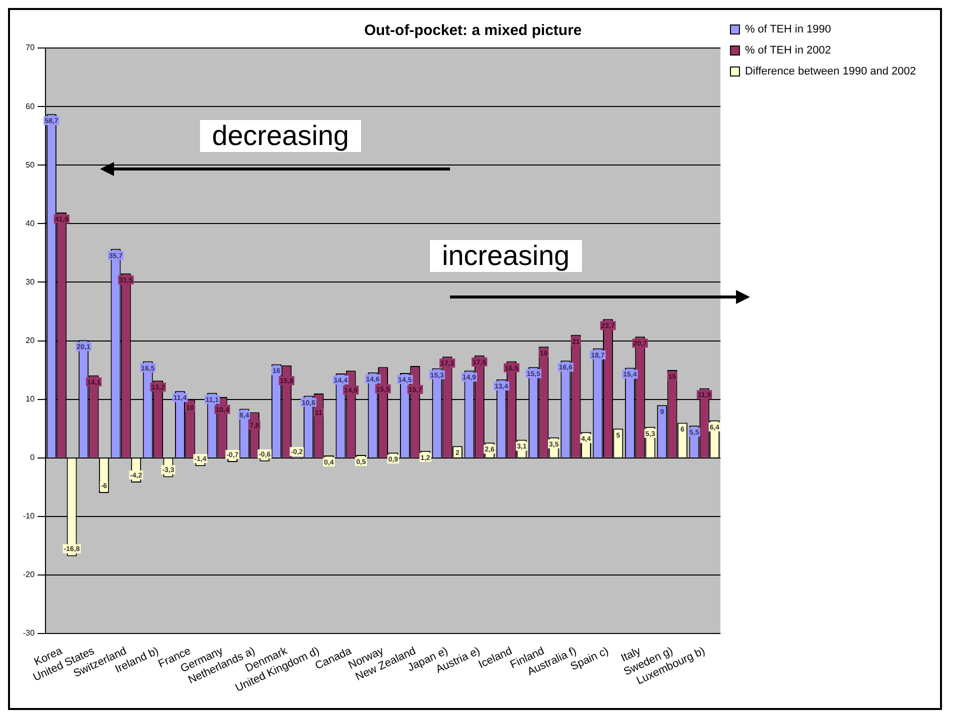  Describe the element at coordinates (31, 281) in the screenshot. I see `y-tick-label: 30` at that location.